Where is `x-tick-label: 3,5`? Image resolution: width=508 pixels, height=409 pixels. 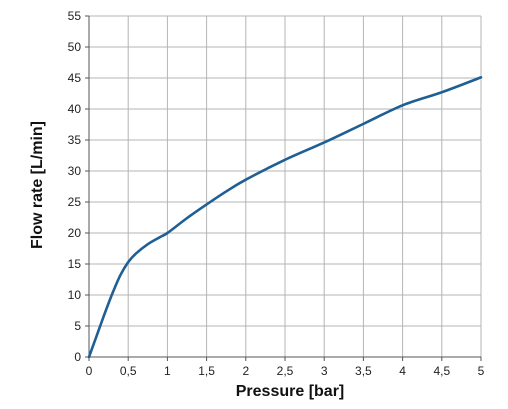 x-tick-label: 3,5 is located at coordinates (363, 371).